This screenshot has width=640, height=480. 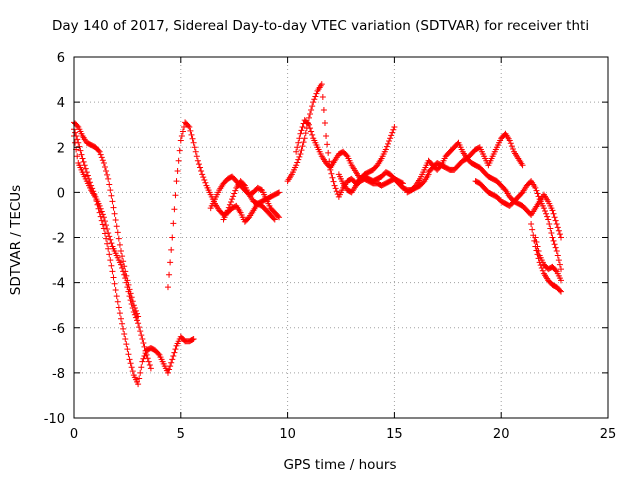 What do you see at coordinates (340, 465) in the screenshot?
I see `x-axis-label: GPS time / hours` at bounding box center [340, 465].